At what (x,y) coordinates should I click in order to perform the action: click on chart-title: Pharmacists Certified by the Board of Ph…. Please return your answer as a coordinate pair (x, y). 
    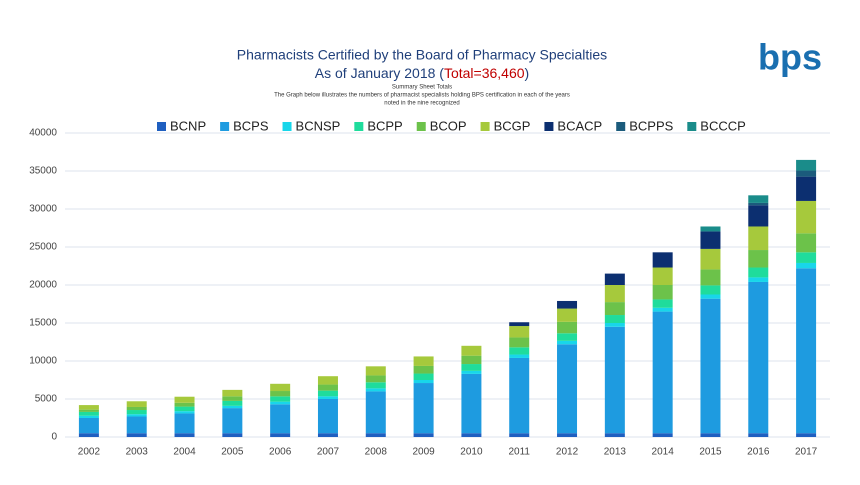
    Looking at the image, I should click on (422, 55).